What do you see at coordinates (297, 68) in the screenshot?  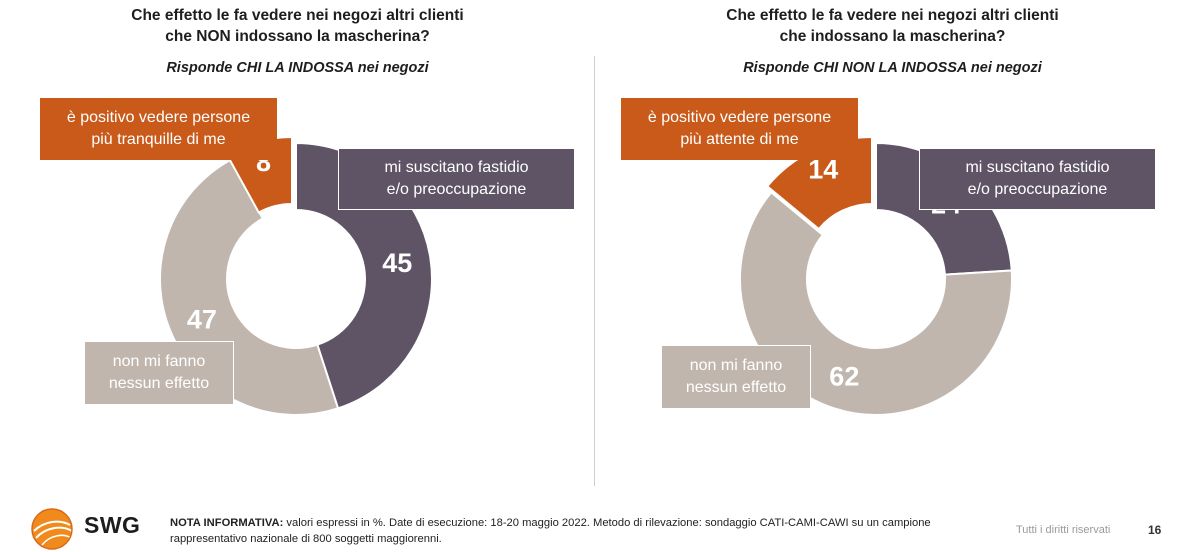 I see `chart-subtitle: Risponde CHI LA INDOSSA nei negozi` at bounding box center [297, 68].